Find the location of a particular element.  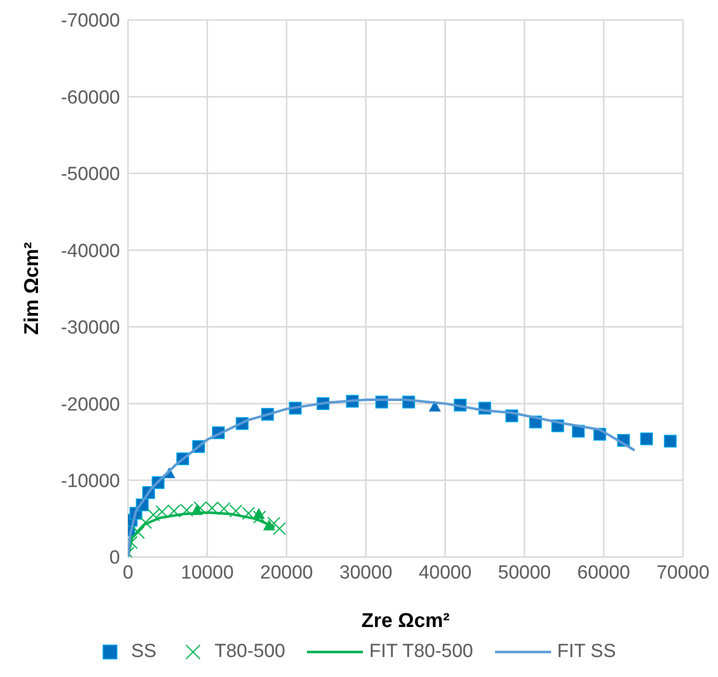

x-tick-label: 50000 is located at coordinates (524, 573).